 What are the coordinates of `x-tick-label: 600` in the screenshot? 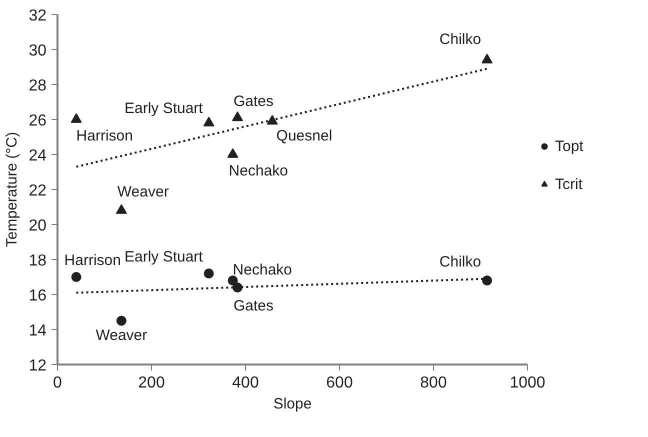 It's located at (339, 383).